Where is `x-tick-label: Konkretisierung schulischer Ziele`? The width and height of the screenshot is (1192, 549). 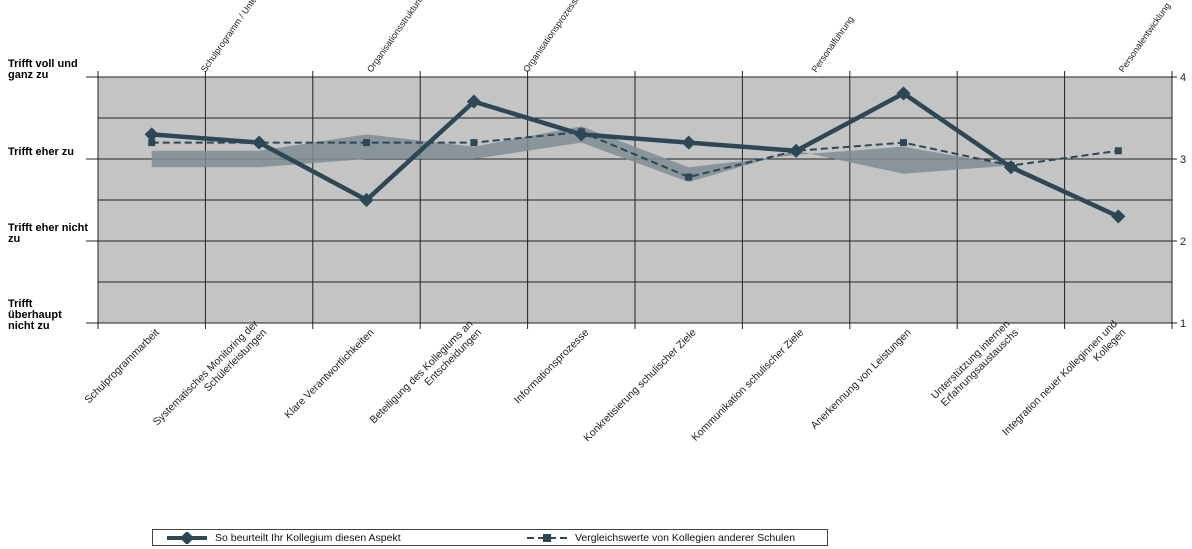 x-tick-label: Konkretisierung schulischer Ziele is located at coordinates (640, 386).